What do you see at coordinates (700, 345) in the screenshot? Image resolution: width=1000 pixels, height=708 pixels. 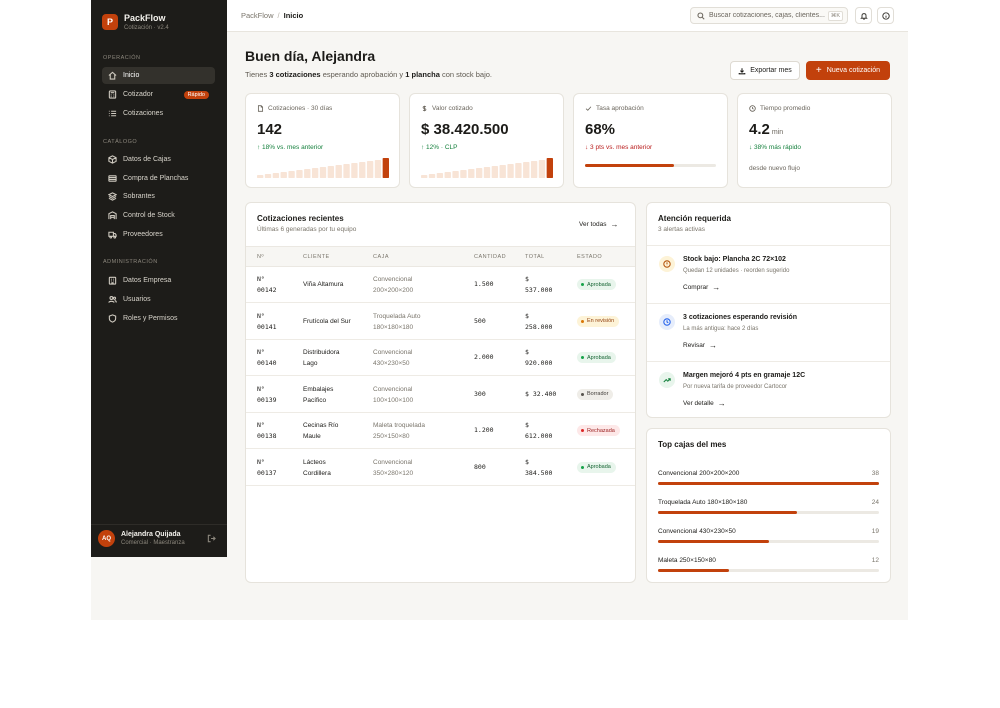 I see `alert-action-link: Revisar →` at bounding box center [700, 345].